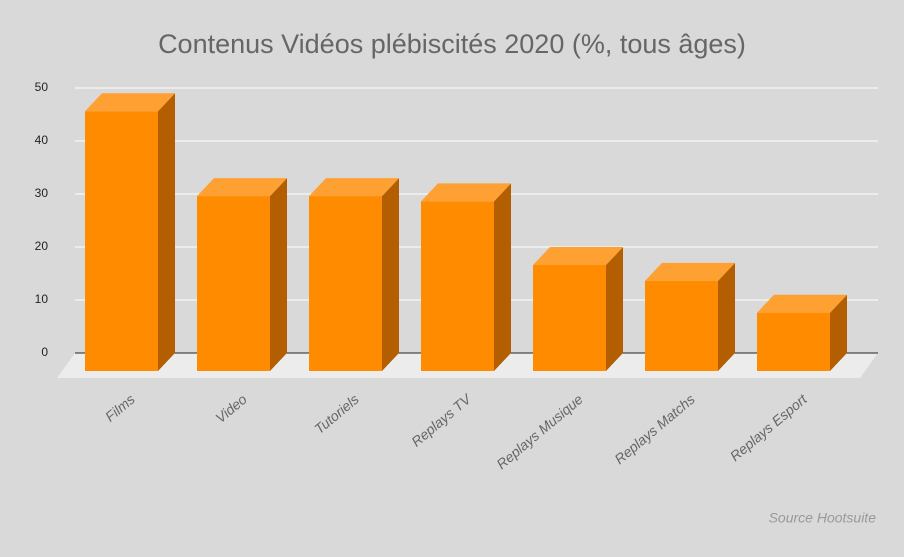 This screenshot has height=557, width=904. What do you see at coordinates (823, 518) in the screenshot?
I see `source: Source Hootsuite` at bounding box center [823, 518].